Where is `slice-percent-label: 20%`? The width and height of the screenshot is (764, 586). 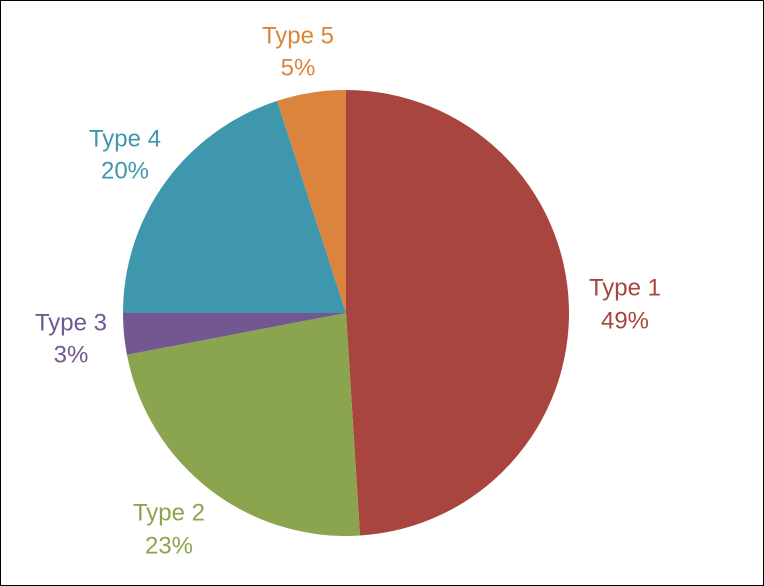 slice-percent-label: 20% is located at coordinates (125, 170).